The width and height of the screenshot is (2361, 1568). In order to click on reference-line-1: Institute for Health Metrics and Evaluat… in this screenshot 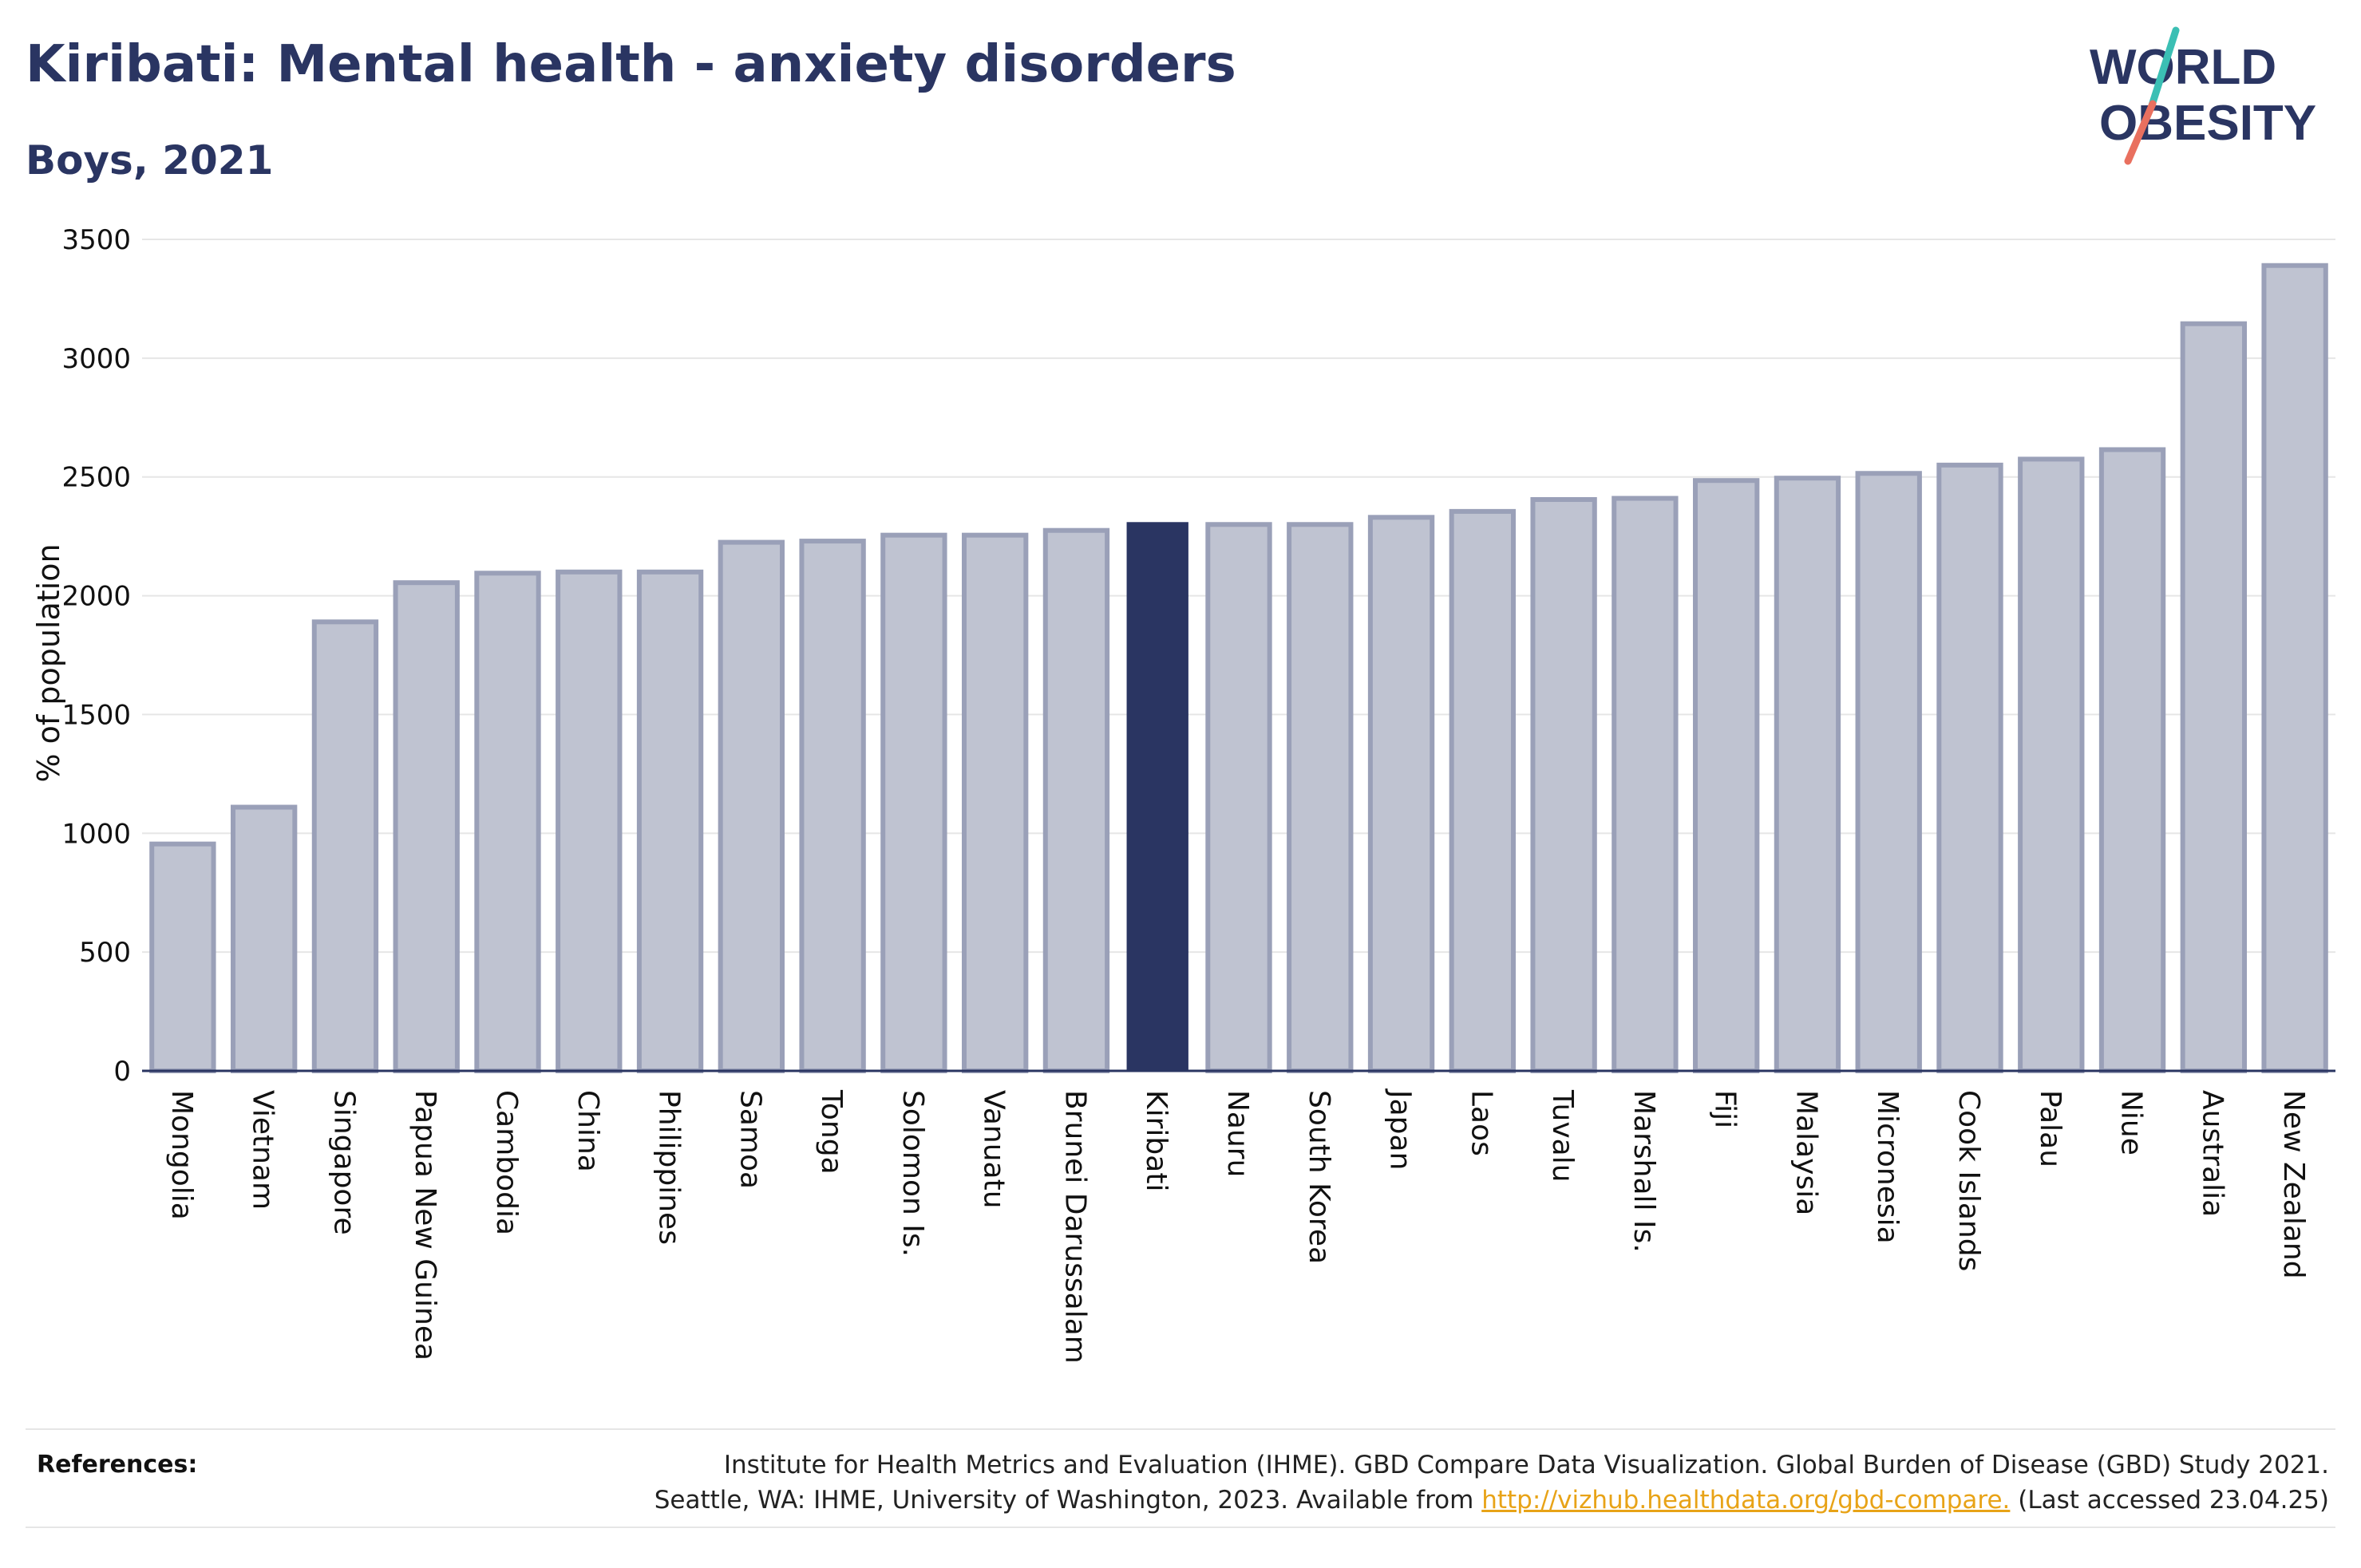, I will do `click(1526, 1465)`.